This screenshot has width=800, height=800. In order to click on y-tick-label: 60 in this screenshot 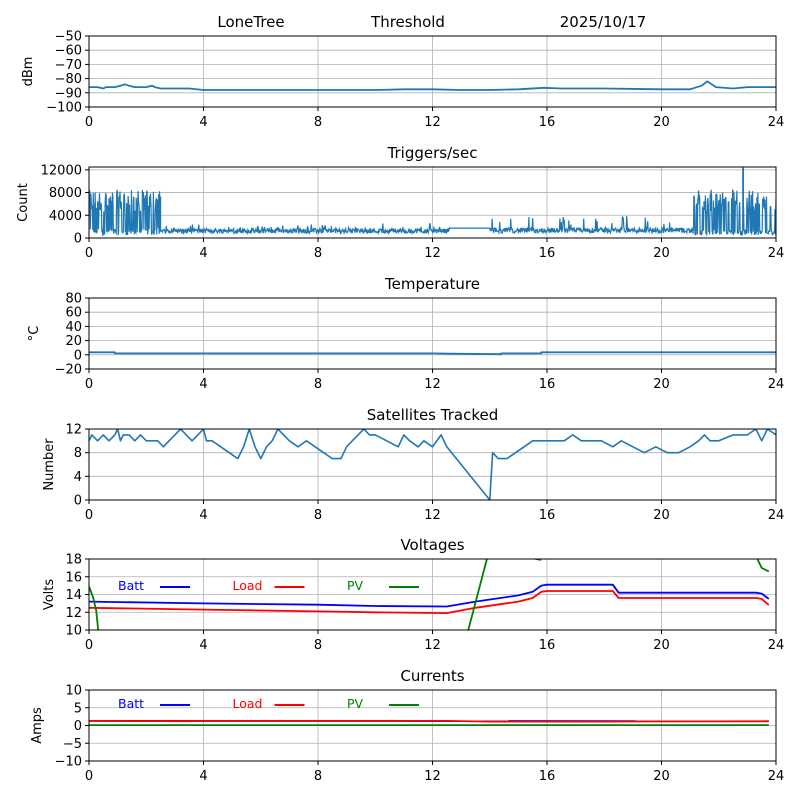, I will do `click(73, 313)`.